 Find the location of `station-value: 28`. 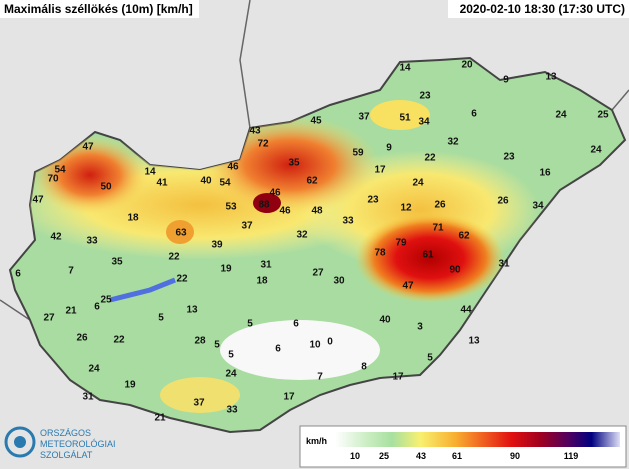

station-value: 28 is located at coordinates (200, 341).